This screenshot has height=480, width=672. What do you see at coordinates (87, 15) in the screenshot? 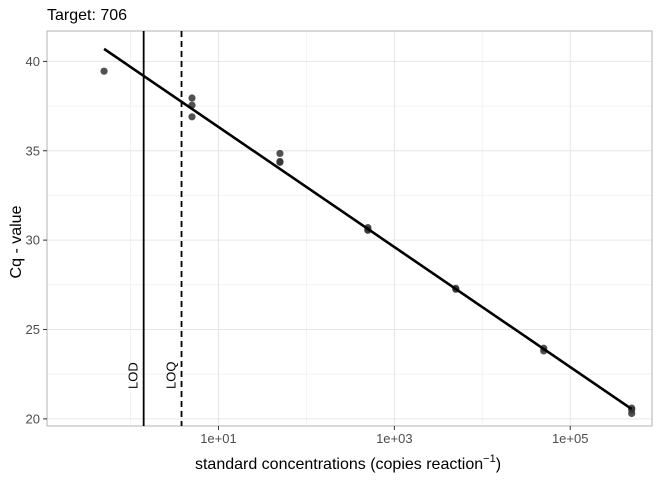
I see `chart-title: Target: 706` at bounding box center [87, 15].